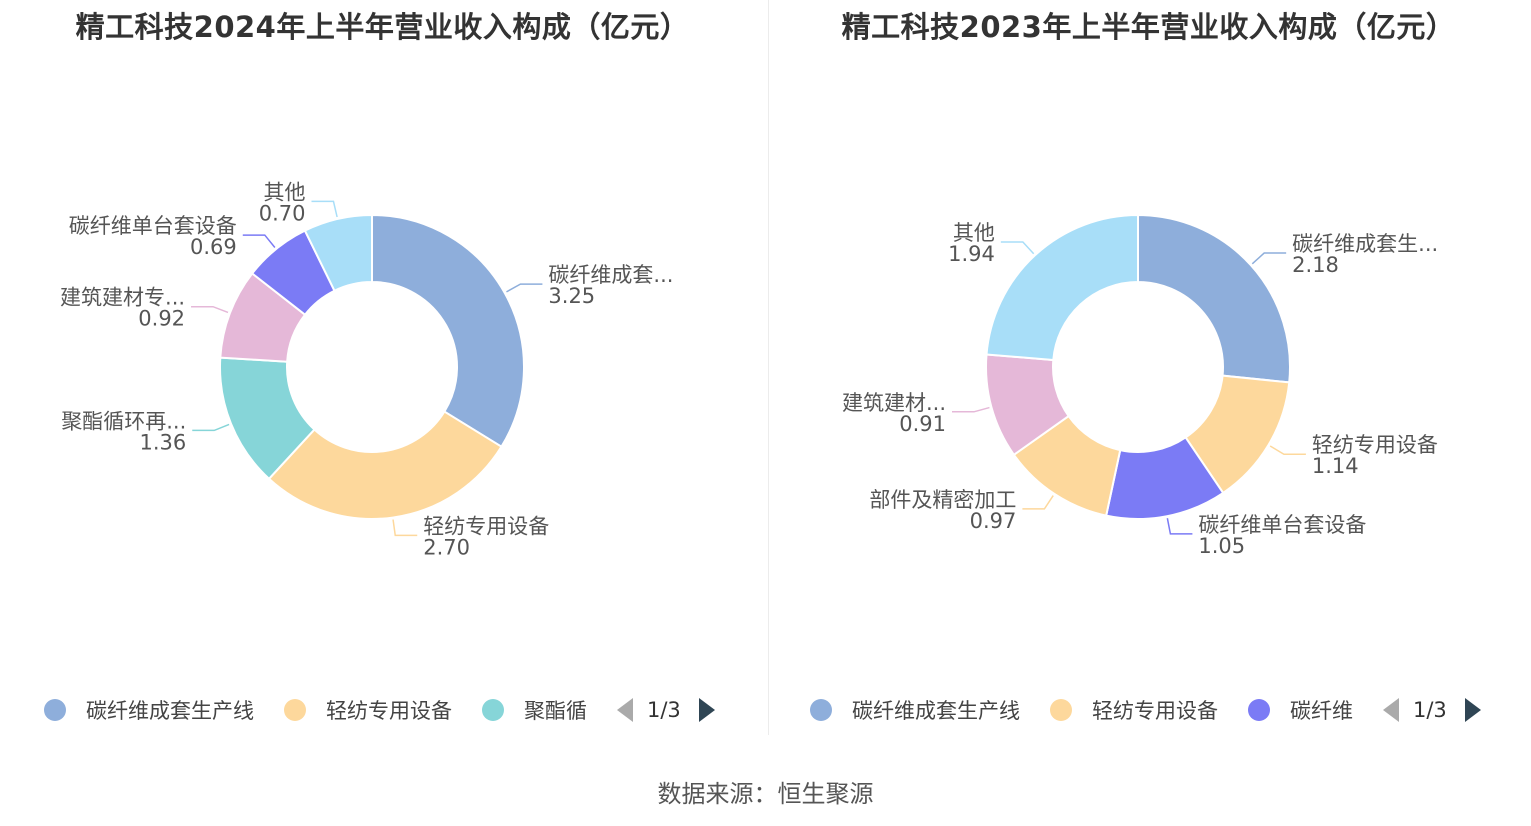  Describe the element at coordinates (282, 213) in the screenshot. I see `slice-value-label: 0.70` at that location.